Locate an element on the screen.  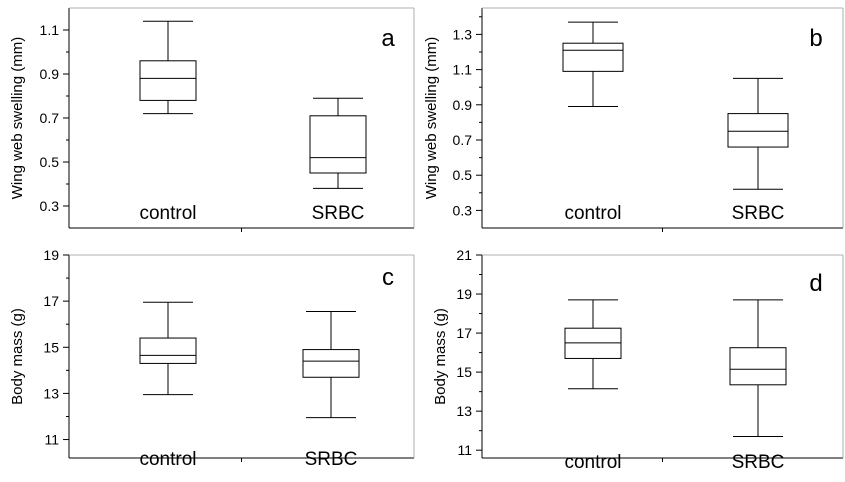
y-tick-label: 1.3 is located at coordinates (463, 34).